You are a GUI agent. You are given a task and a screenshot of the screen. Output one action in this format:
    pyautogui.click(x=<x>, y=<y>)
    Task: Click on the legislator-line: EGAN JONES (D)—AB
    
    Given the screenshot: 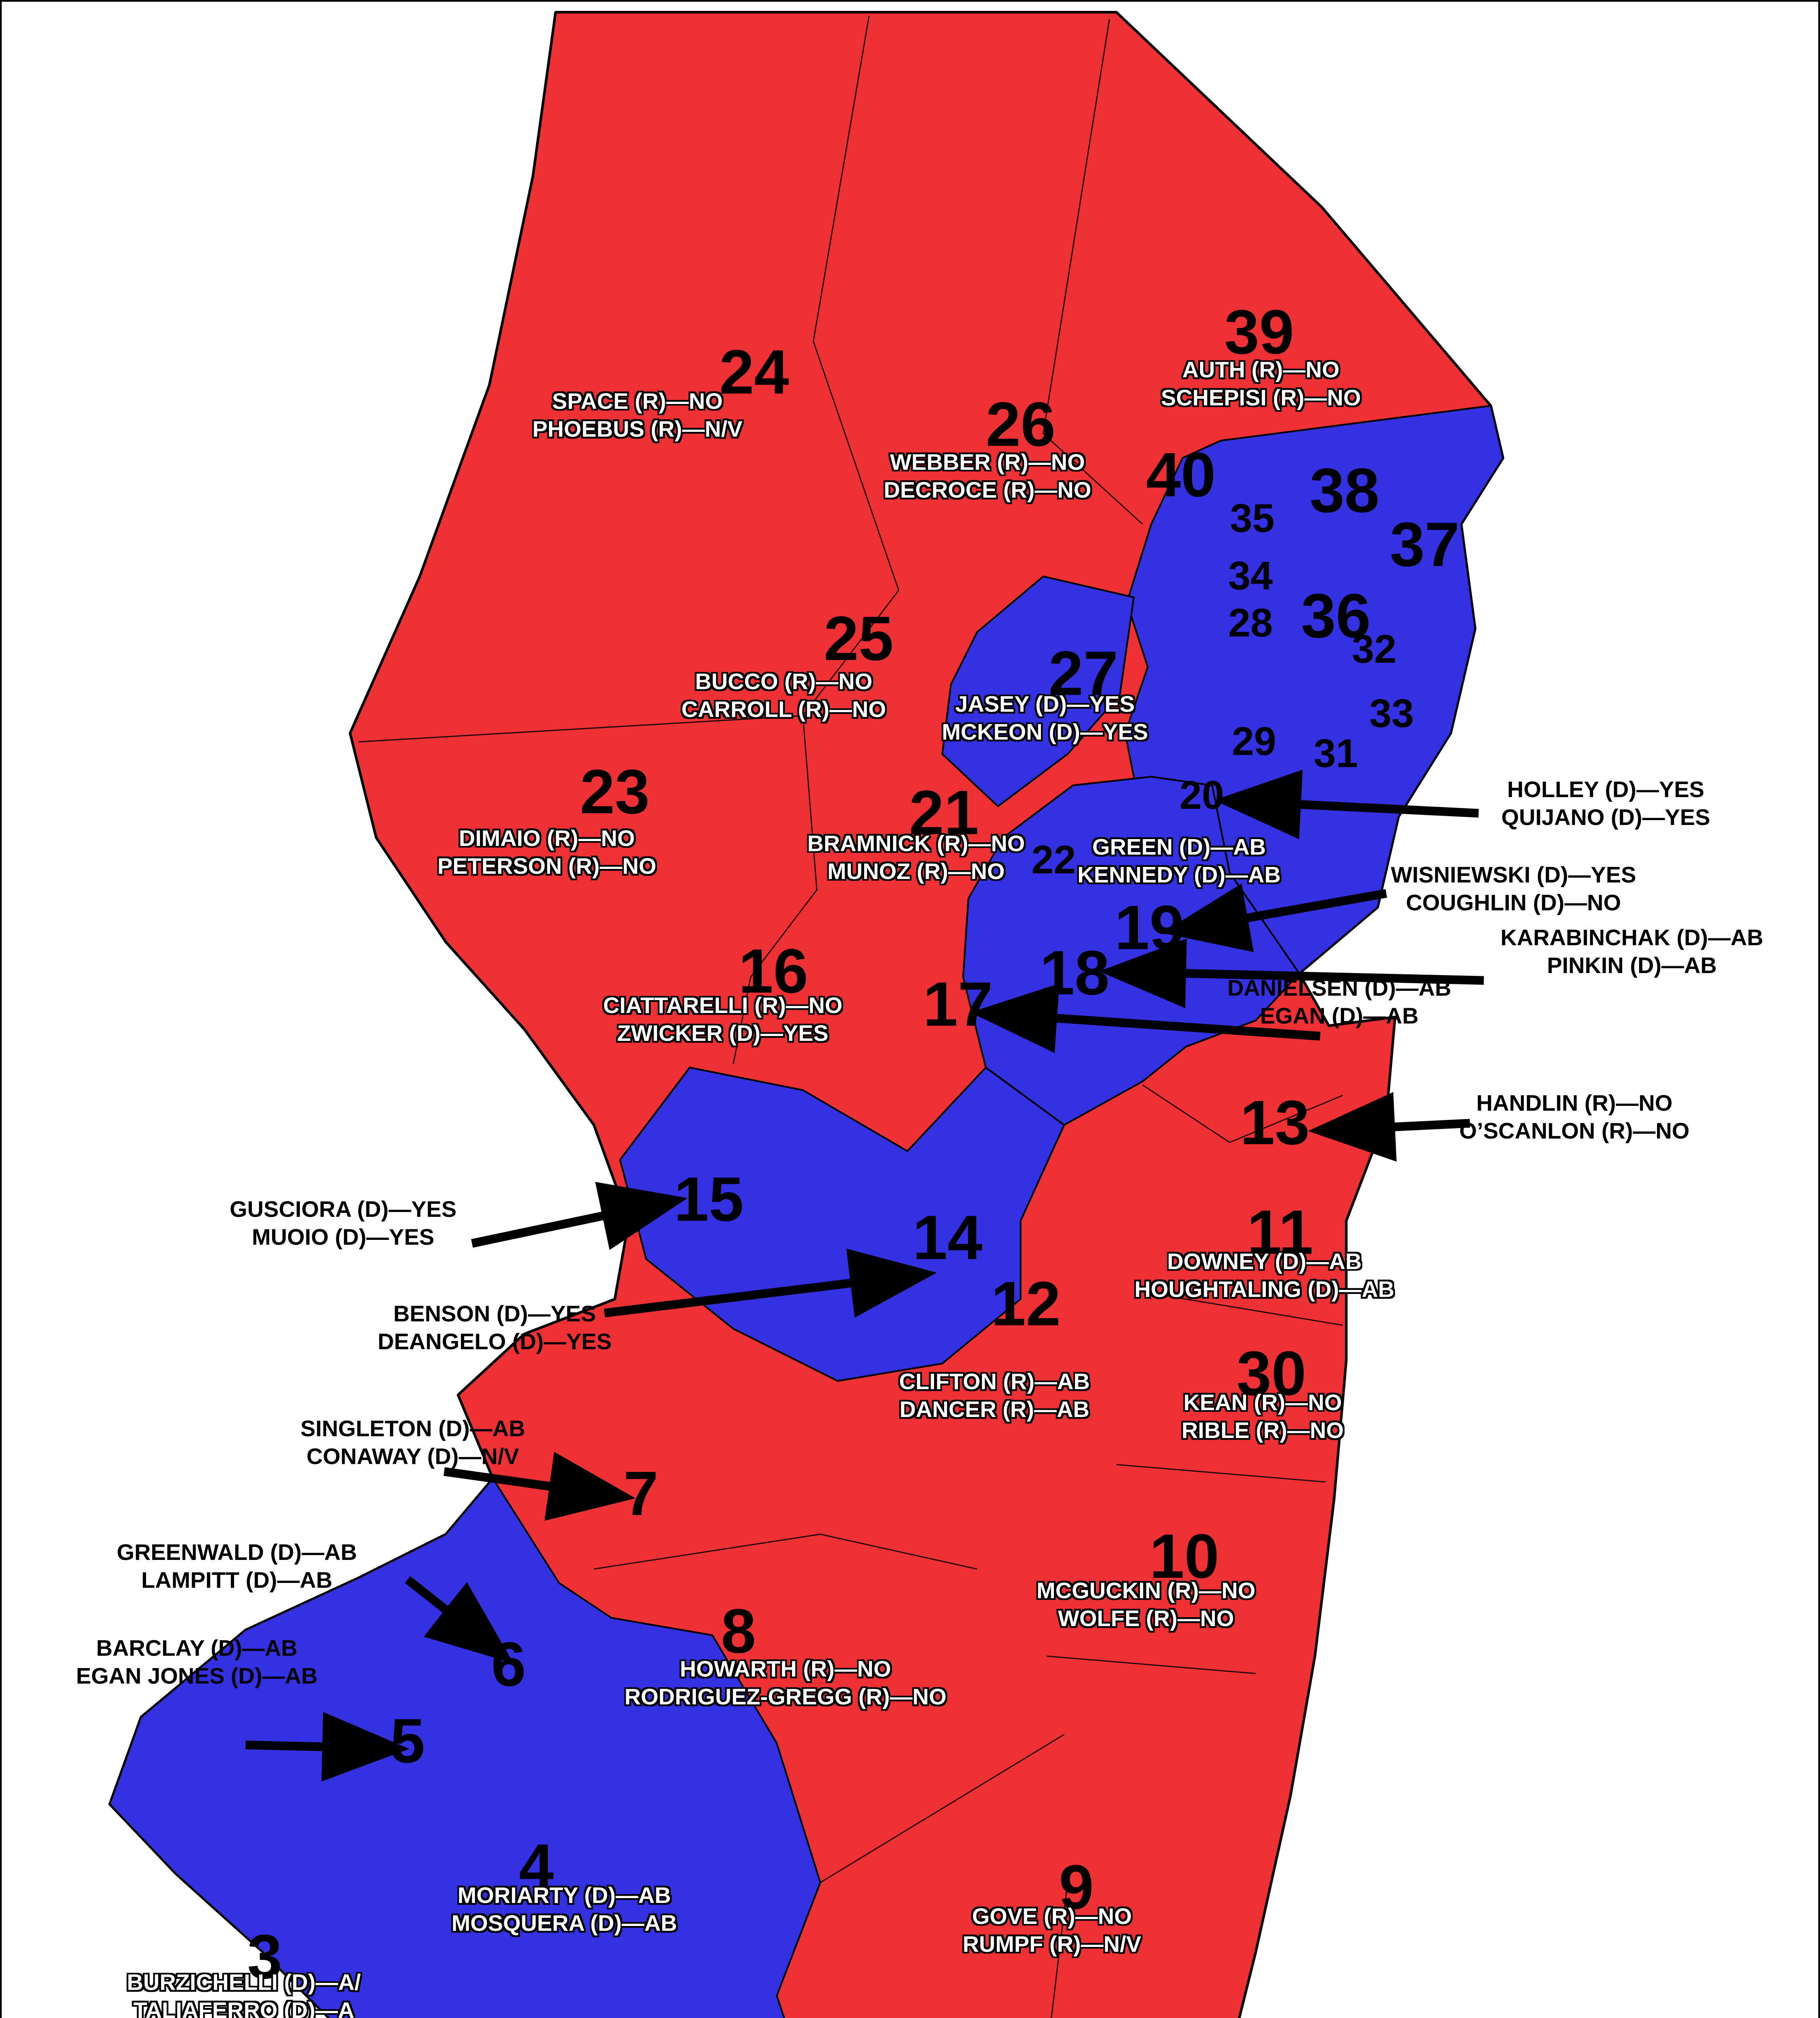 What is the action you would take?
    pyautogui.click(x=197, y=1676)
    